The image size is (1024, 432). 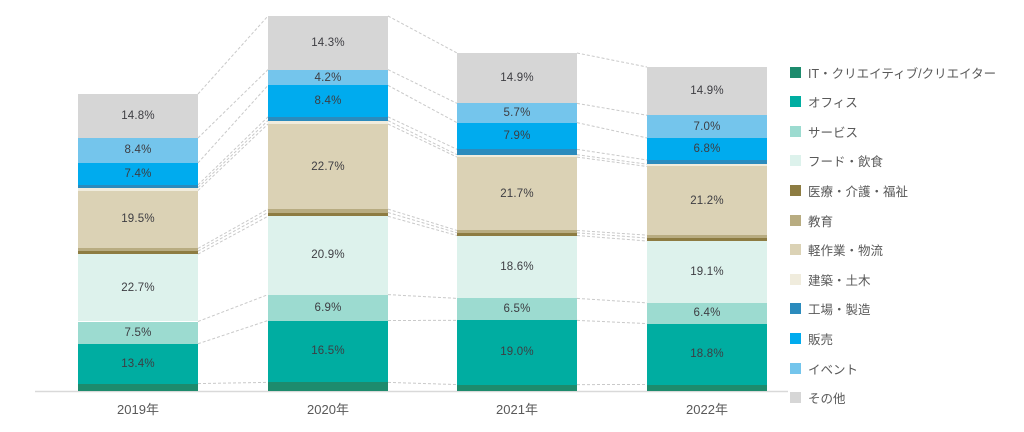 I want to click on segment-data-label: 14.8%, so click(x=138, y=115).